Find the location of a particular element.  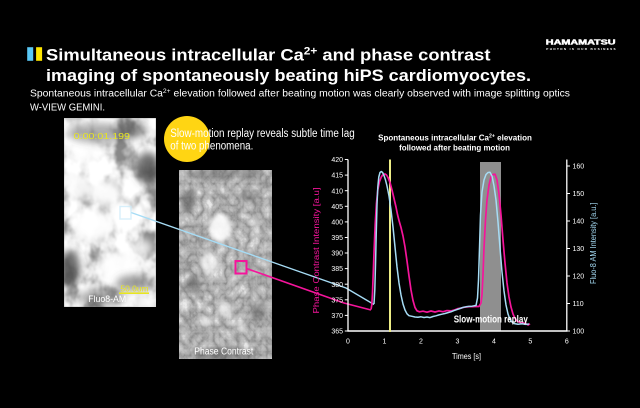

svg-text: 130 is located at coordinates (579, 249).